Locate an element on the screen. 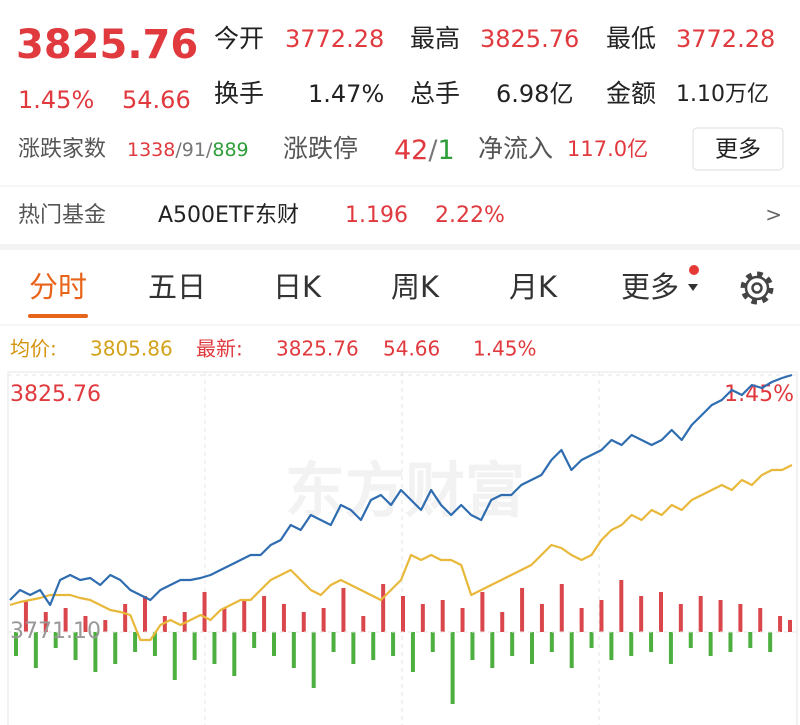  tab: 日K is located at coordinates (297, 287).